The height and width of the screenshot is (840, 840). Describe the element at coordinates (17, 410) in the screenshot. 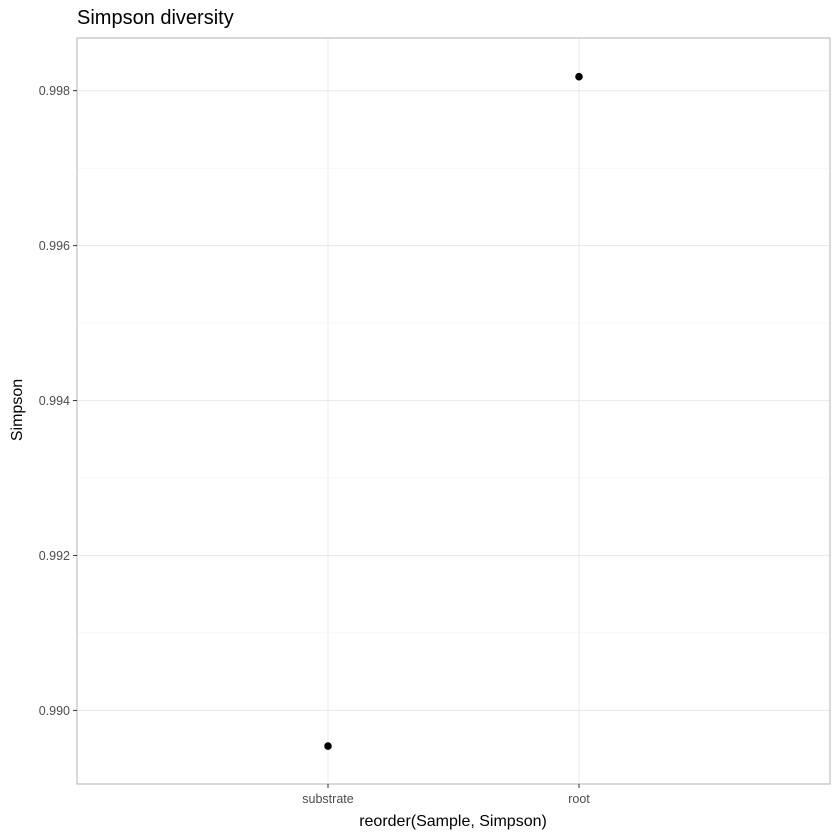

I see `y-axis-title: Simpson` at that location.